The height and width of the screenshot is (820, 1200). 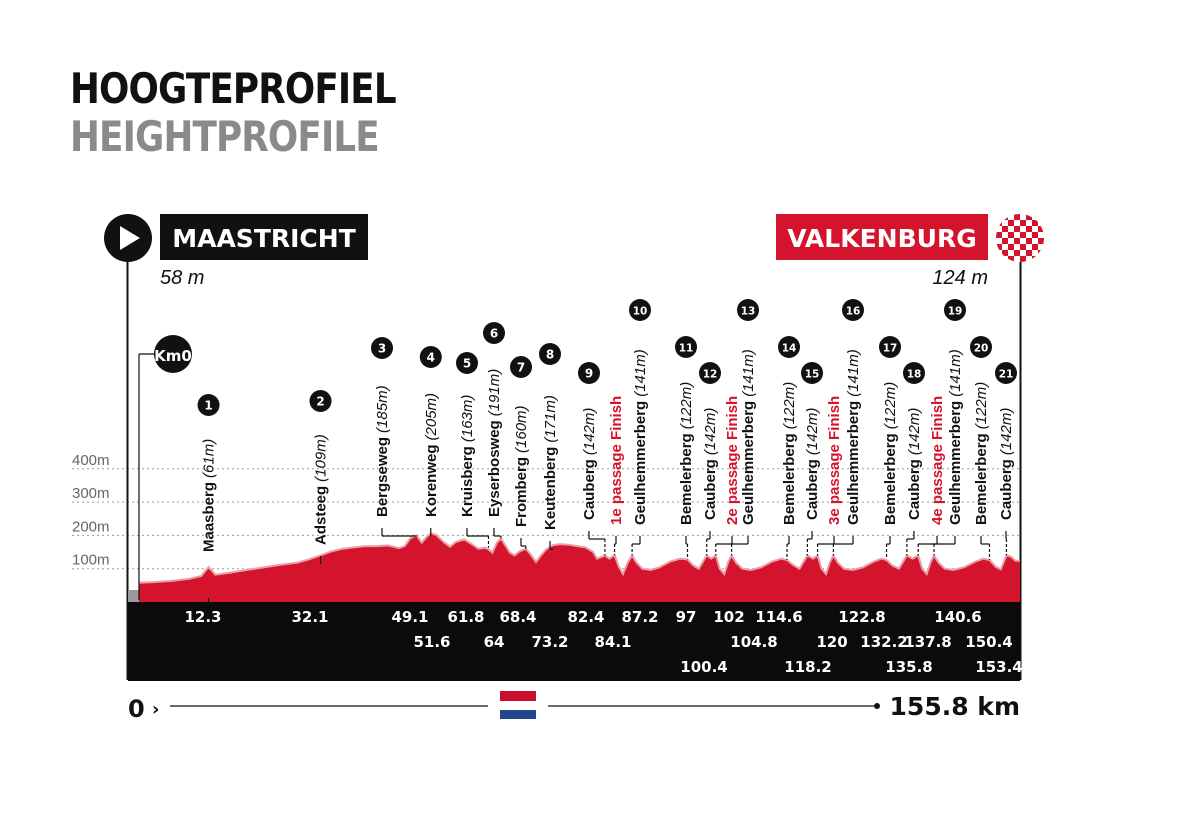 I want to click on km-label: 97, so click(x=686, y=617).